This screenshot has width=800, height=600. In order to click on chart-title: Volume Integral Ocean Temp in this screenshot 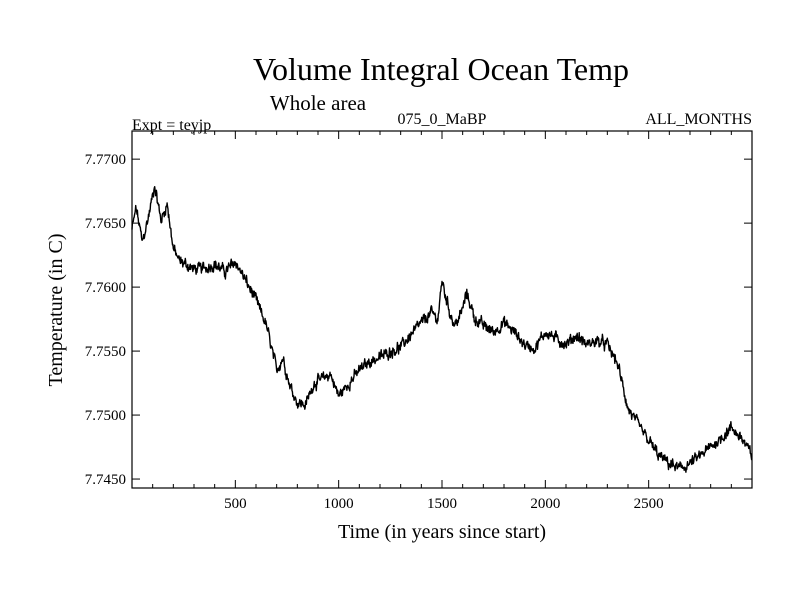, I will do `click(441, 69)`.